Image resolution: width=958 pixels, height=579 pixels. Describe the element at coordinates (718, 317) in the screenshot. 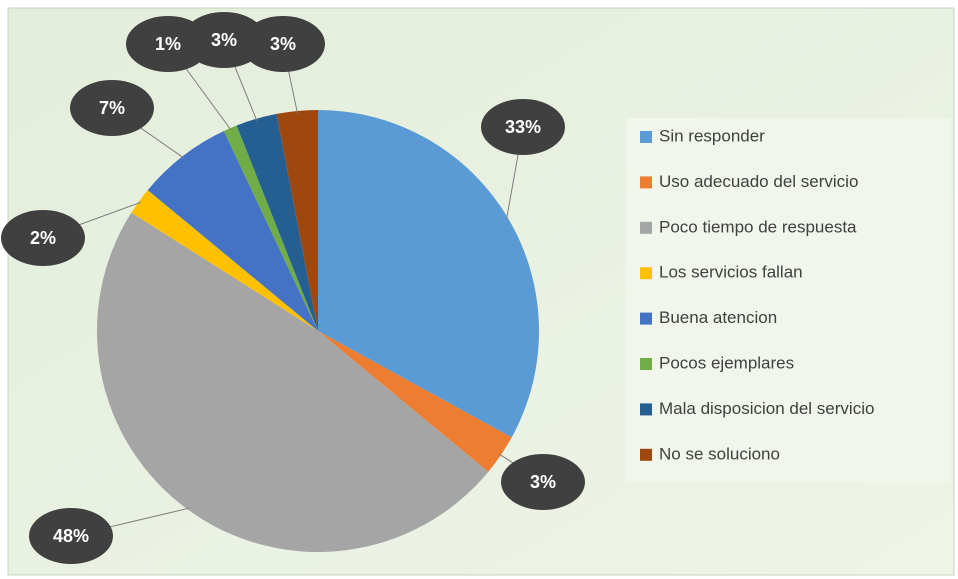

I see `legend-label: Buena atencion` at that location.